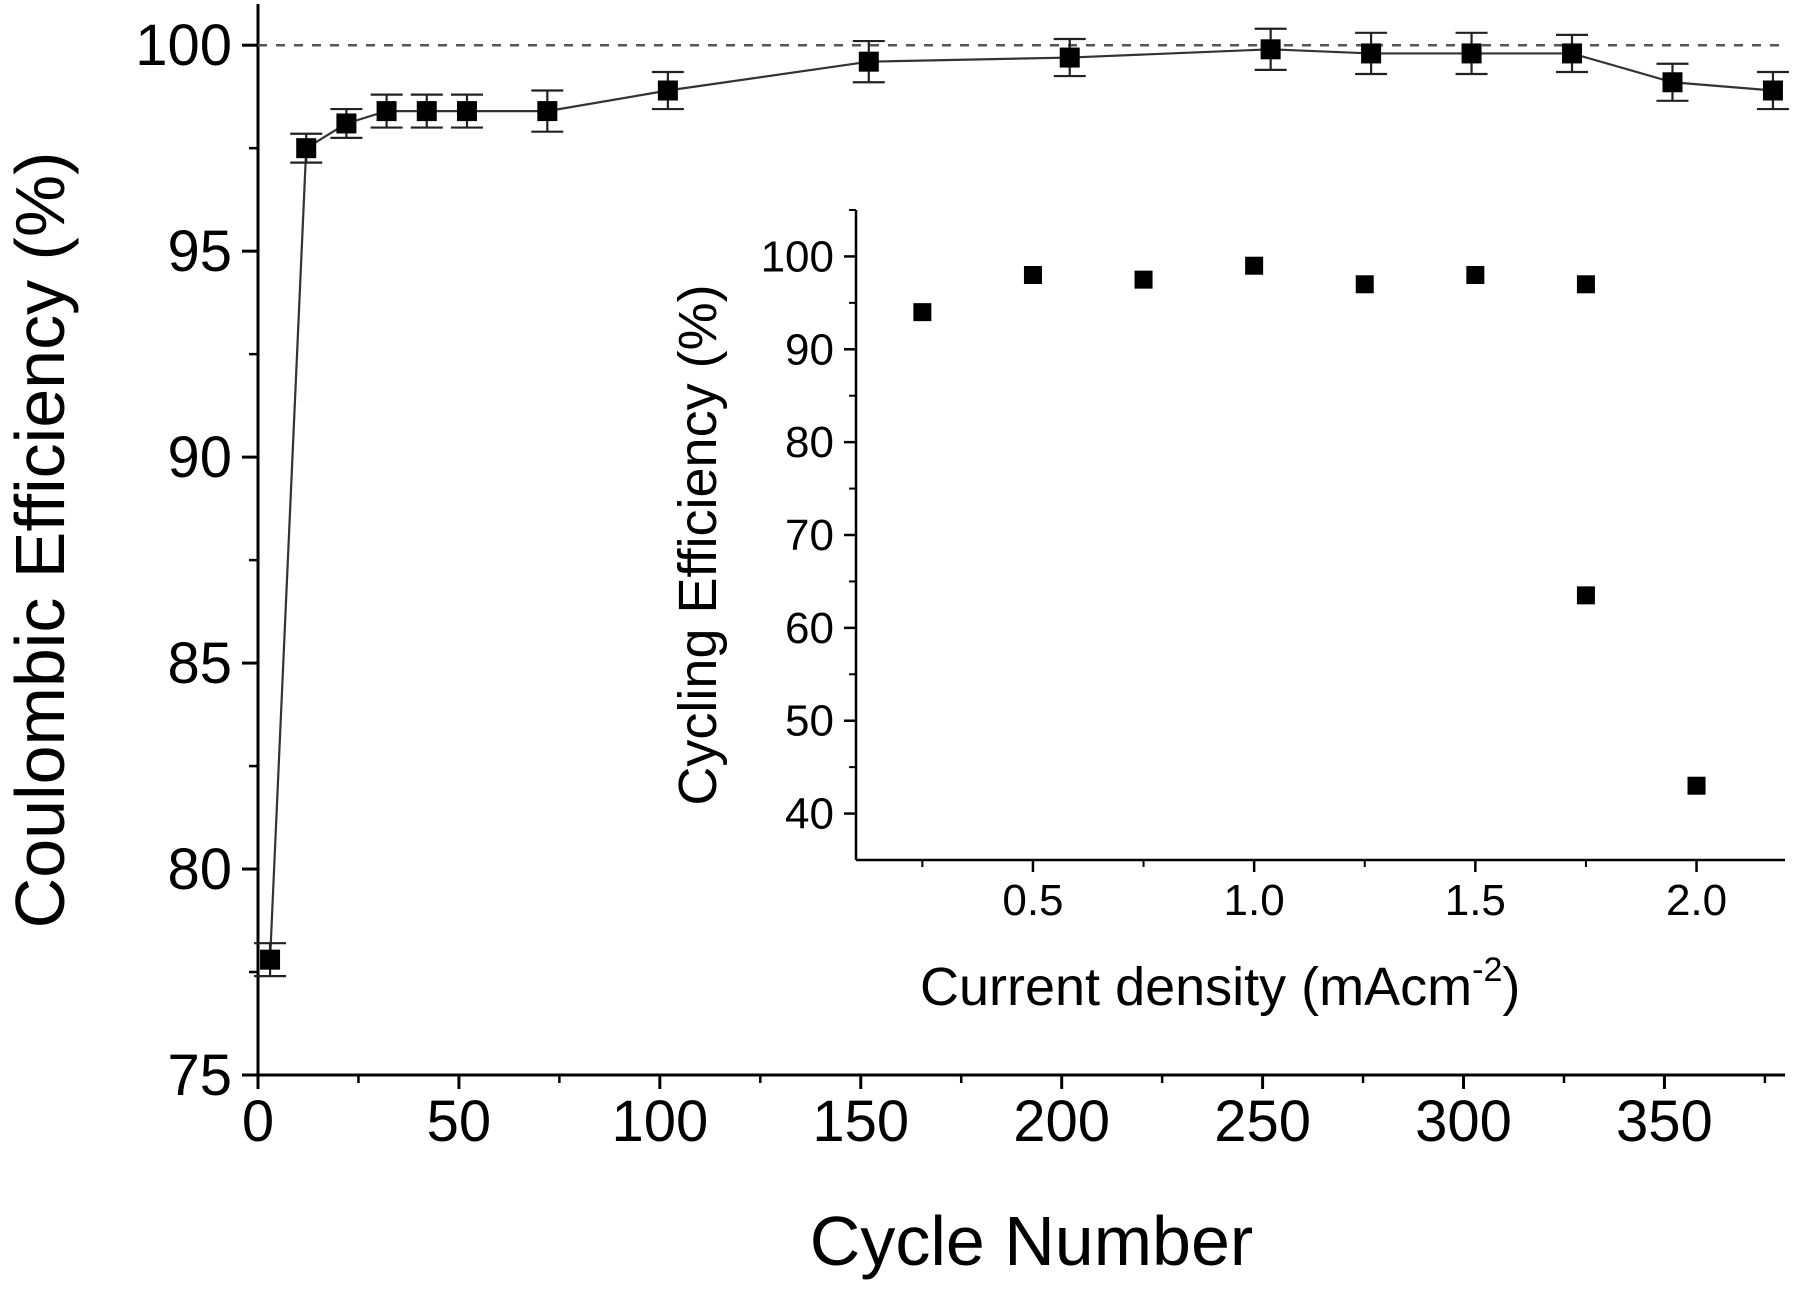 The width and height of the screenshot is (1800, 1289). Describe the element at coordinates (199, 869) in the screenshot. I see `main-y-tick-label: 80` at that location.